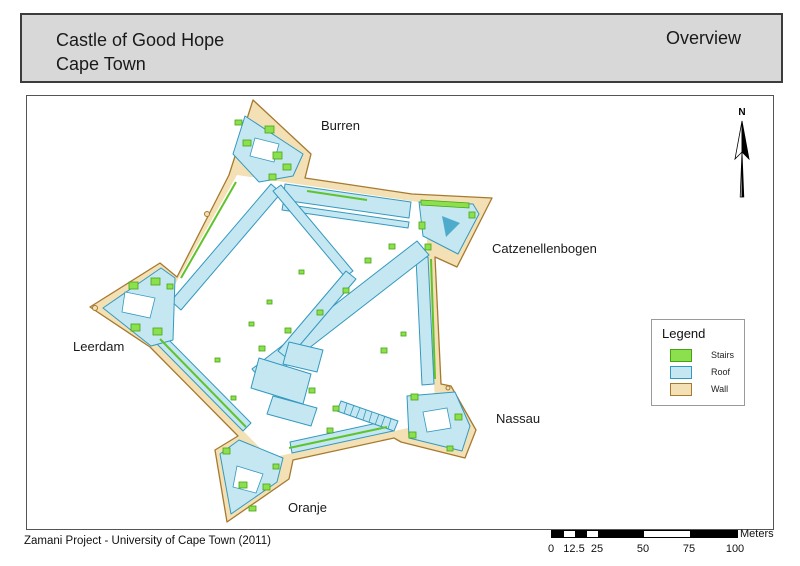  What do you see at coordinates (99, 346) in the screenshot?
I see `label-leerdam: Leerdam` at bounding box center [99, 346].